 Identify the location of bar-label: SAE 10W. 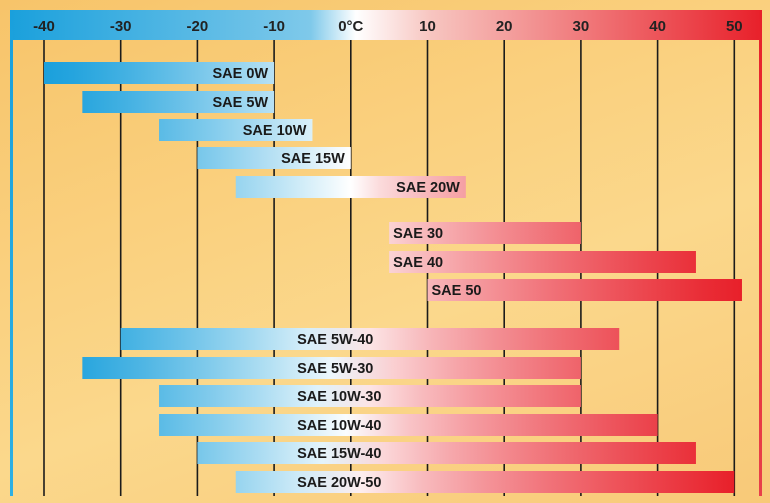
(275, 131).